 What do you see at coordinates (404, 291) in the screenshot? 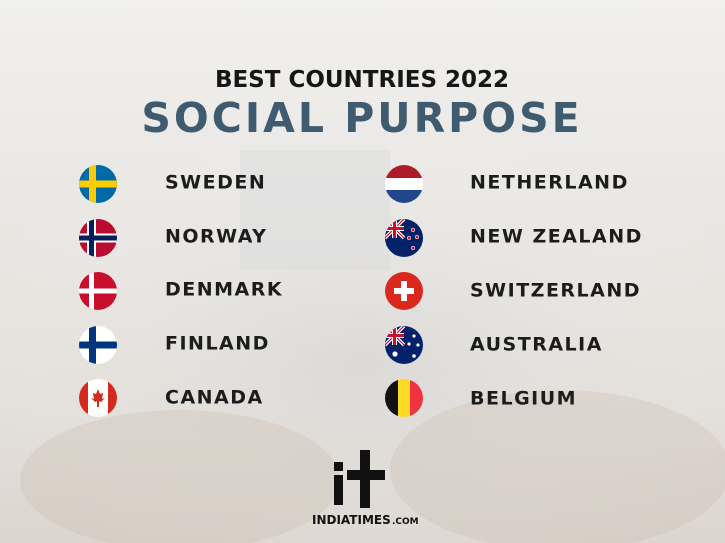
I see `flag-switzerland` at bounding box center [404, 291].